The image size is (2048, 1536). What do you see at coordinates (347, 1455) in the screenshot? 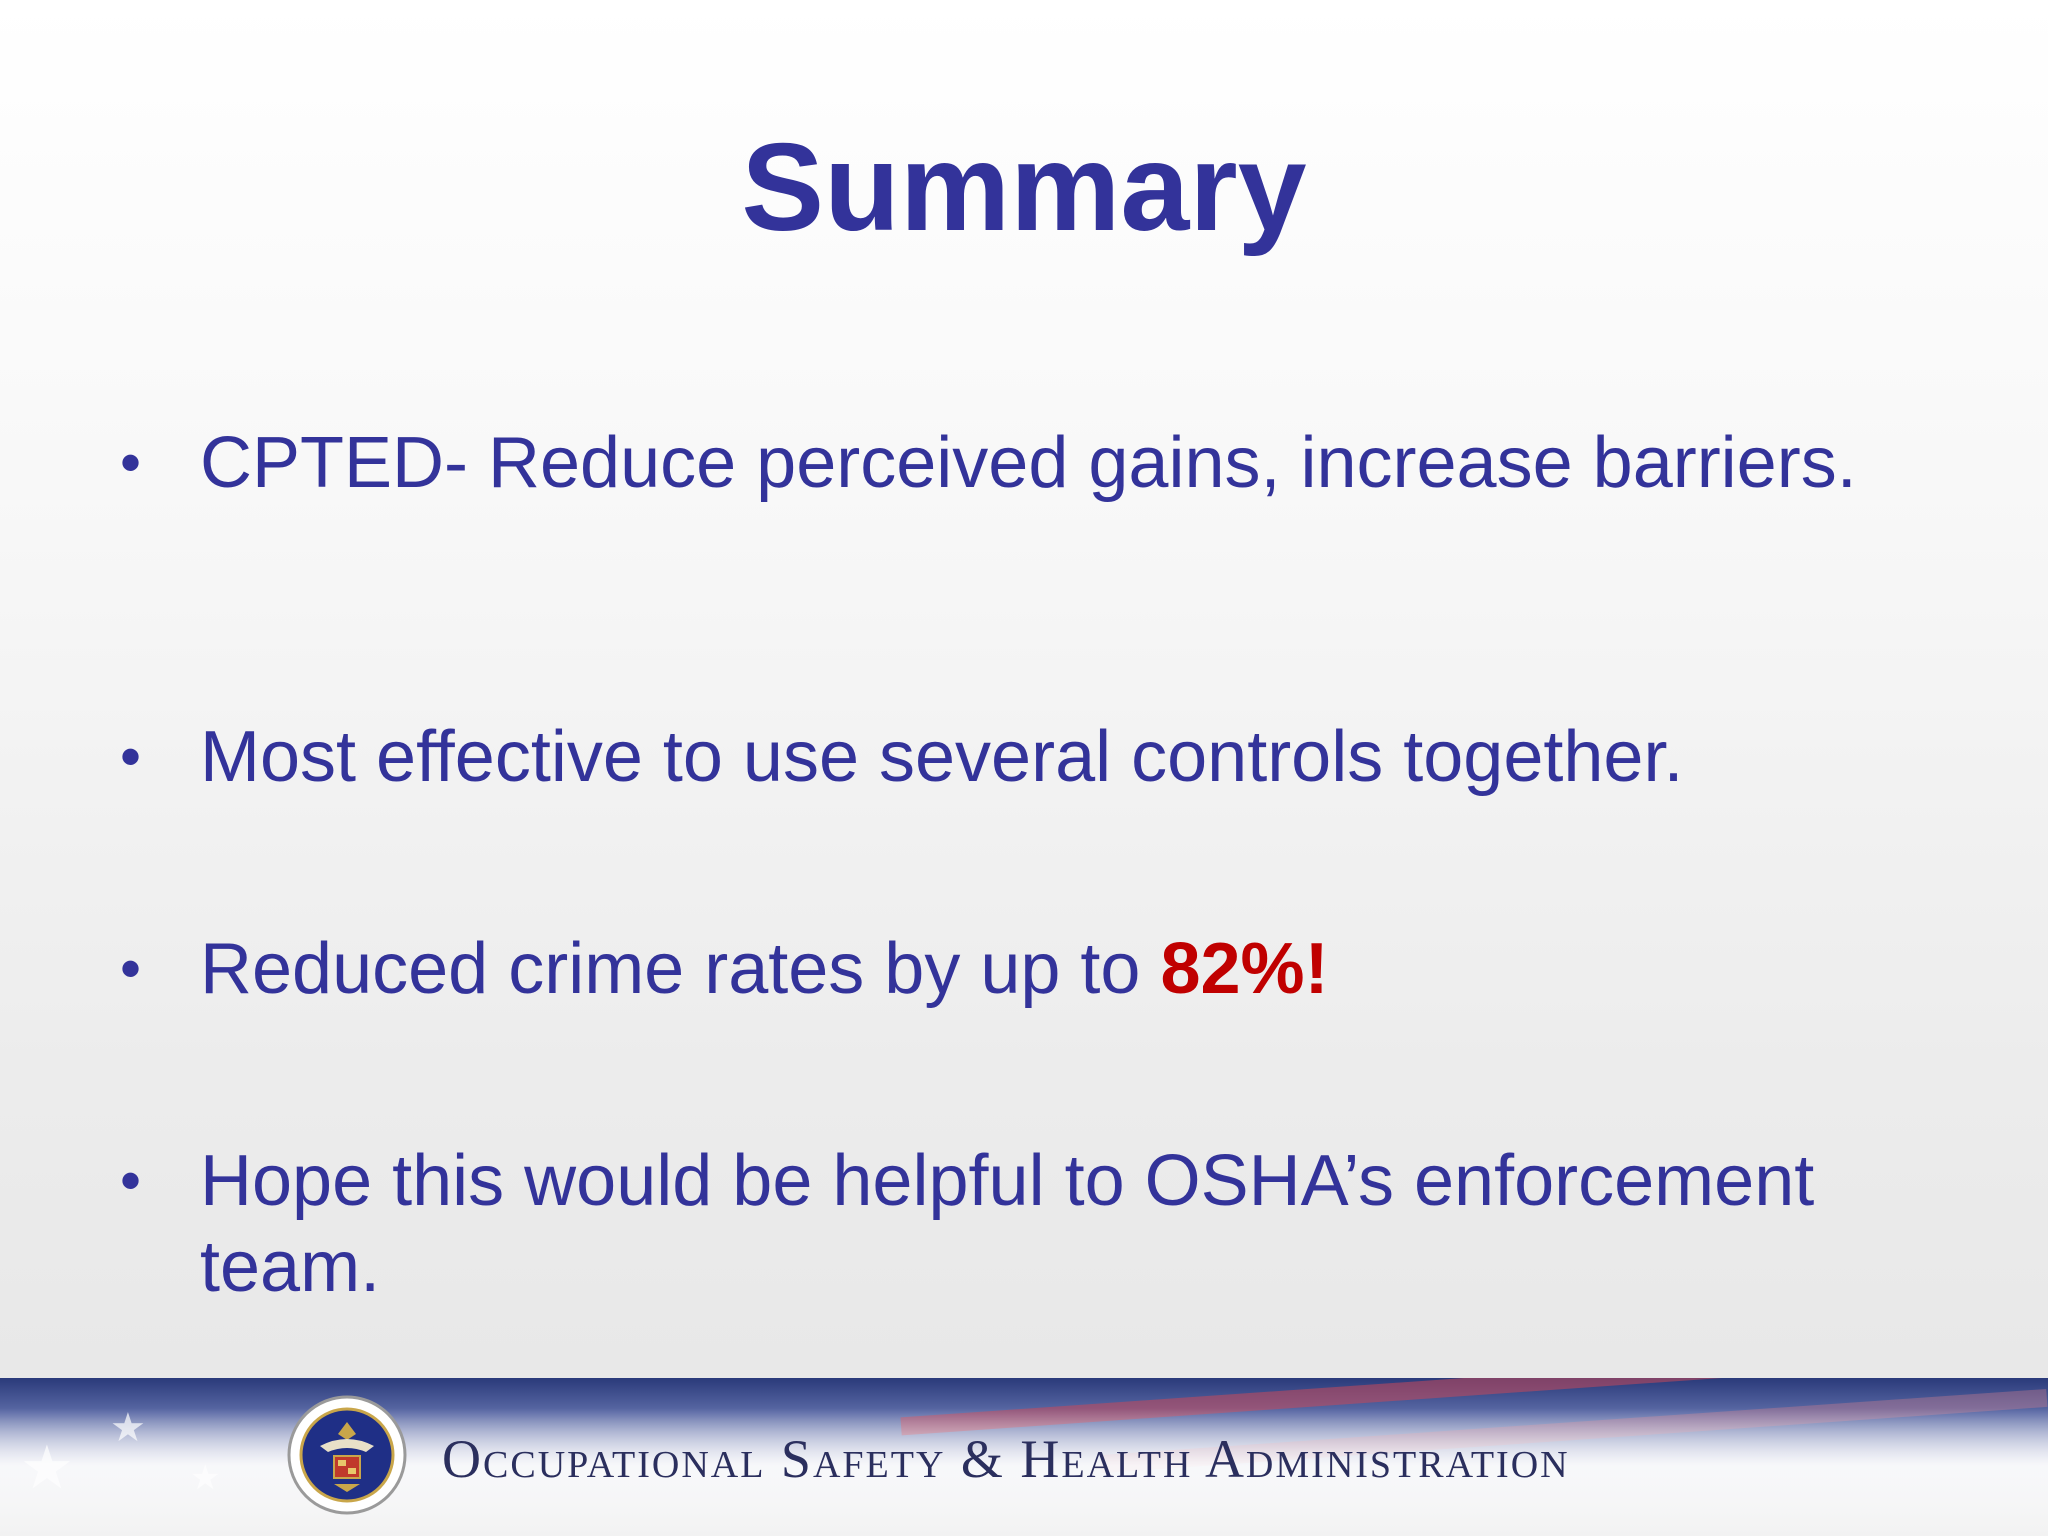
I see `dol-seal-icon` at bounding box center [347, 1455].